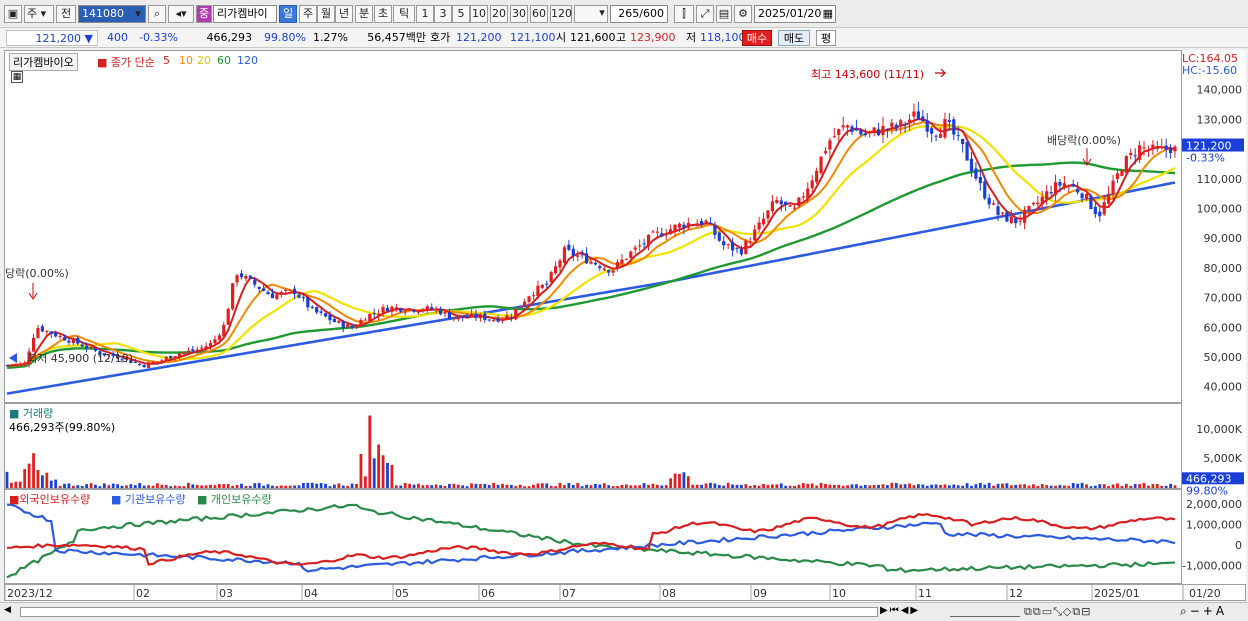  I want to click on period-분-button: 분, so click(364, 14).